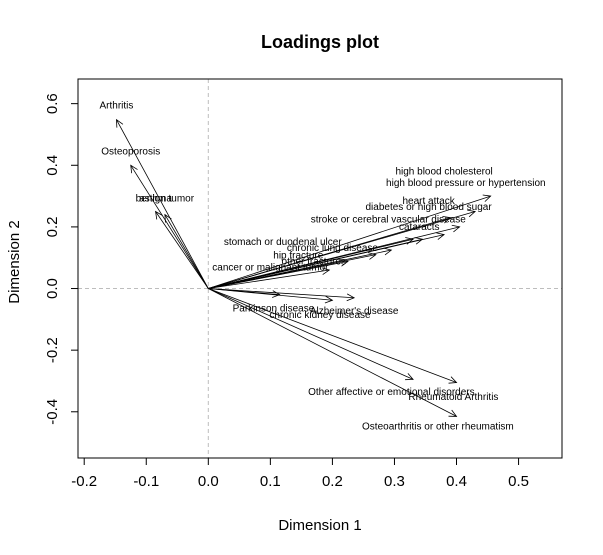 The width and height of the screenshot is (603, 555). Describe the element at coordinates (456, 481) in the screenshot. I see `x-tick-label: 0.4` at that location.